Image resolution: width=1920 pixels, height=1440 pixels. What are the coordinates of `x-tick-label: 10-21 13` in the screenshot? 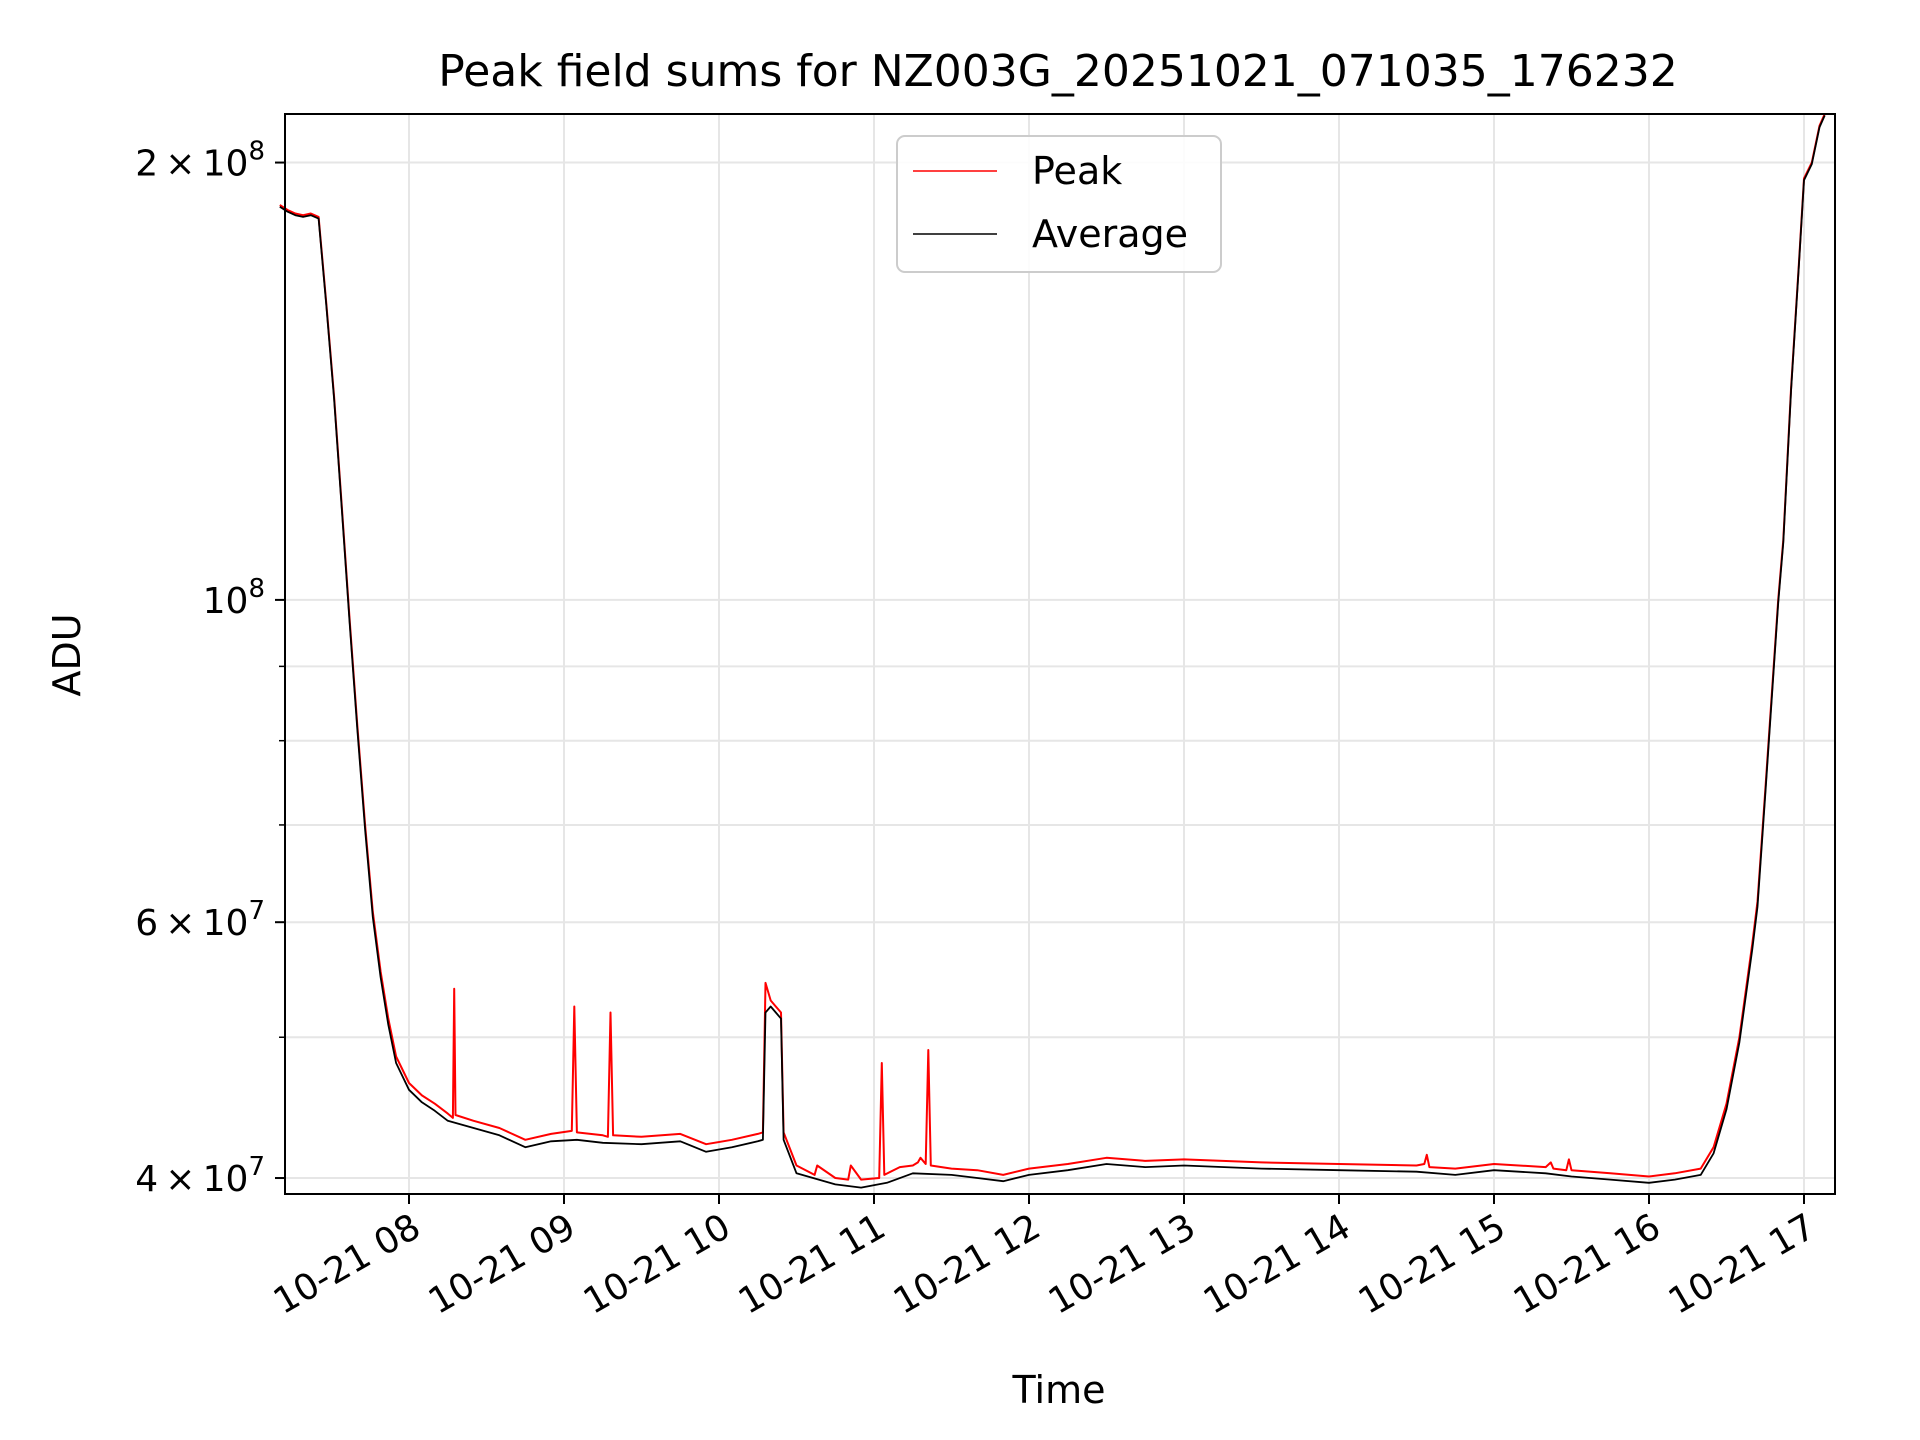 It's located at (1122, 1264).